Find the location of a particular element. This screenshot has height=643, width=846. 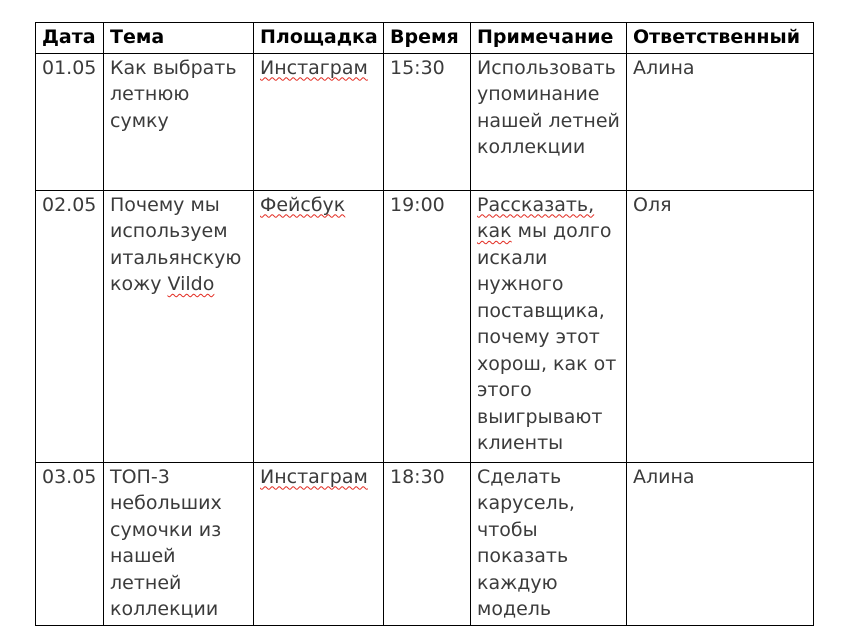

cell-date: 03.05 is located at coordinates (69, 543).